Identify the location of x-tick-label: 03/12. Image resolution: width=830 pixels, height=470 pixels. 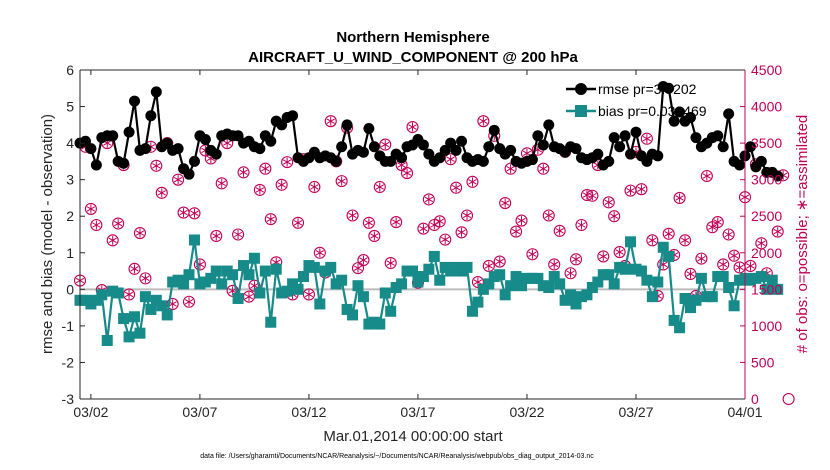
(308, 412).